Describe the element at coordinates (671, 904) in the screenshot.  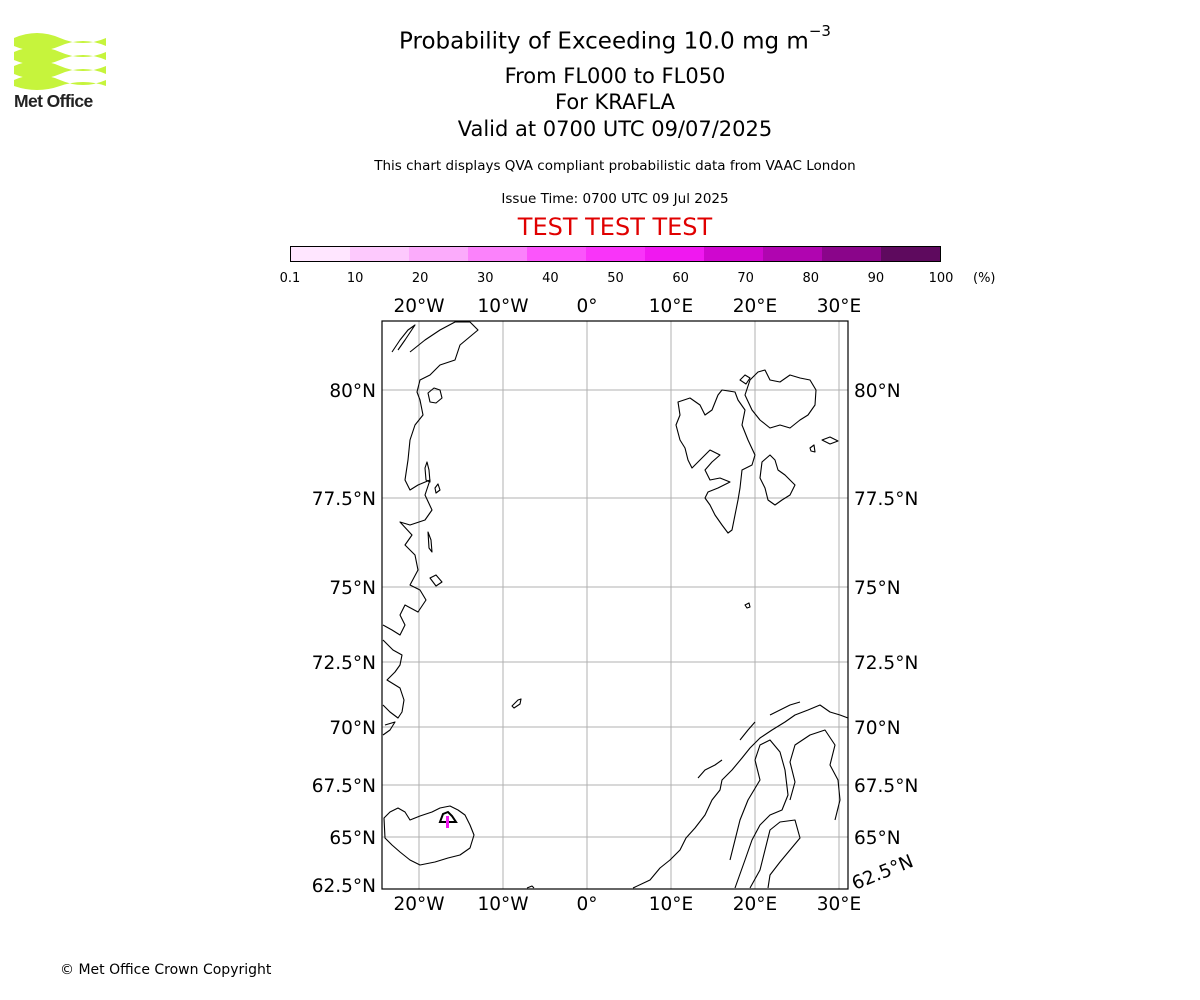
I see `lon-label-bottom: 10°E` at that location.